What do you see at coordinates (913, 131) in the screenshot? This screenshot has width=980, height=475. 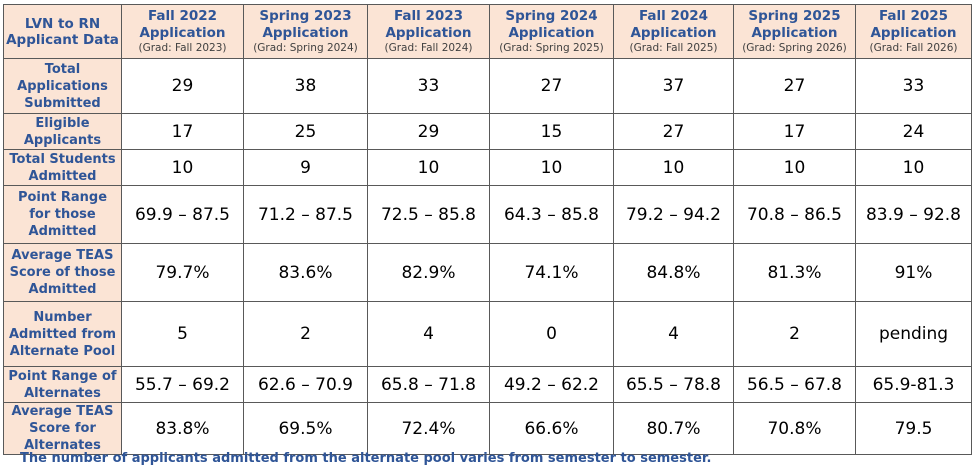 I see `data-cell: 24` at bounding box center [913, 131].